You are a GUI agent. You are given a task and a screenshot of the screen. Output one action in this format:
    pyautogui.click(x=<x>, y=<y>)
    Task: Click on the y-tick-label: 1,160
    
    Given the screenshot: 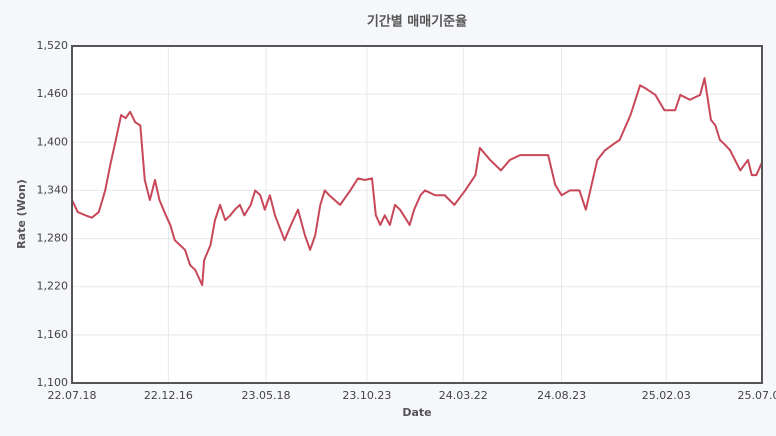 What is the action you would take?
    pyautogui.click(x=53, y=334)
    